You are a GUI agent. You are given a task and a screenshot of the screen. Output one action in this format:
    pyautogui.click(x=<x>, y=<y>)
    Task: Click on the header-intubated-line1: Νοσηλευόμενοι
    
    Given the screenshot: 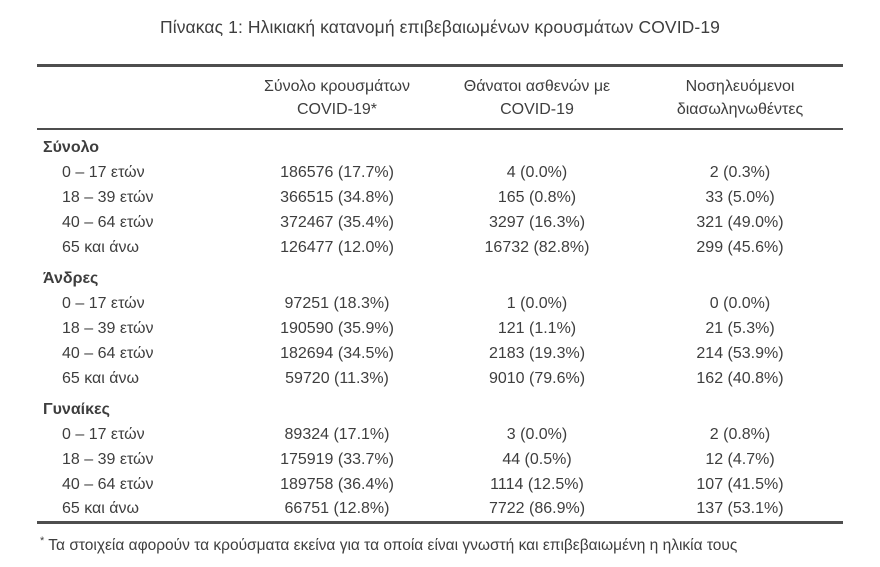 What is the action you would take?
    pyautogui.click(x=740, y=86)
    